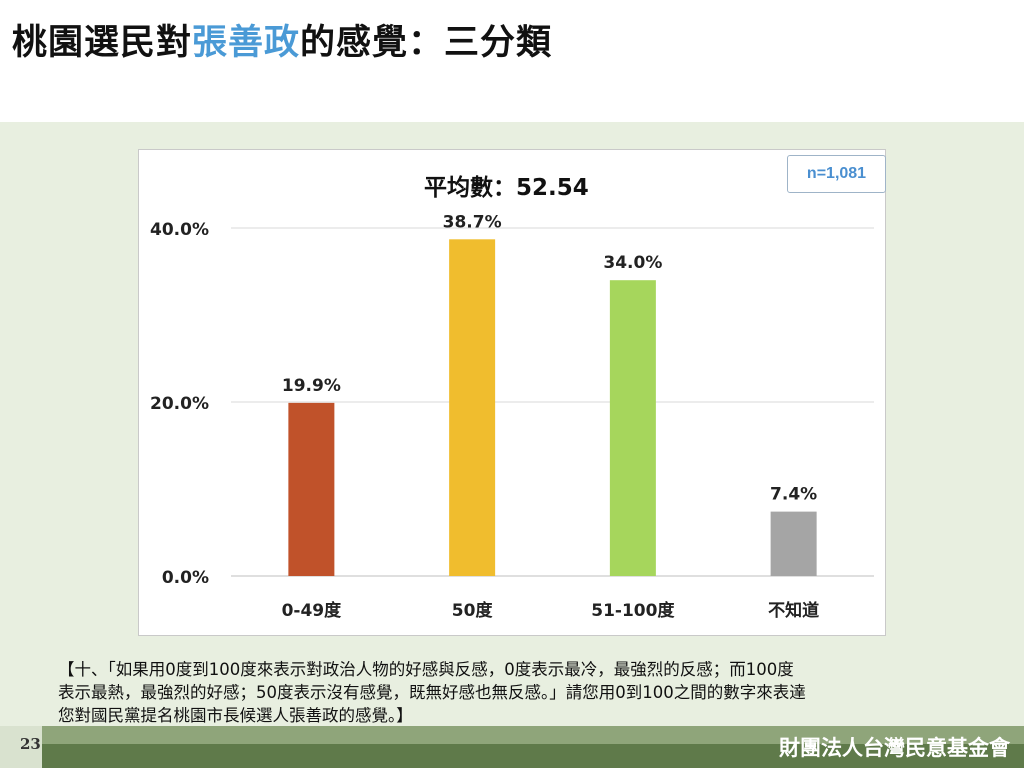 This screenshot has height=768, width=1024. I want to click on data-label: 7.4%, so click(793, 495).